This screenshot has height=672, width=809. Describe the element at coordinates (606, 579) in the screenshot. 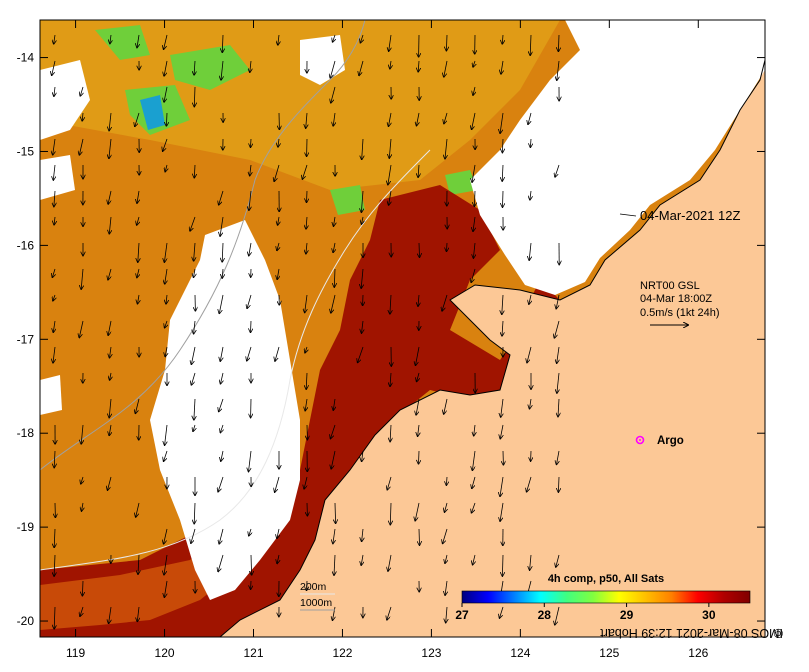

I see `colorbar-title: 4h comp, p50, All Sats` at that location.